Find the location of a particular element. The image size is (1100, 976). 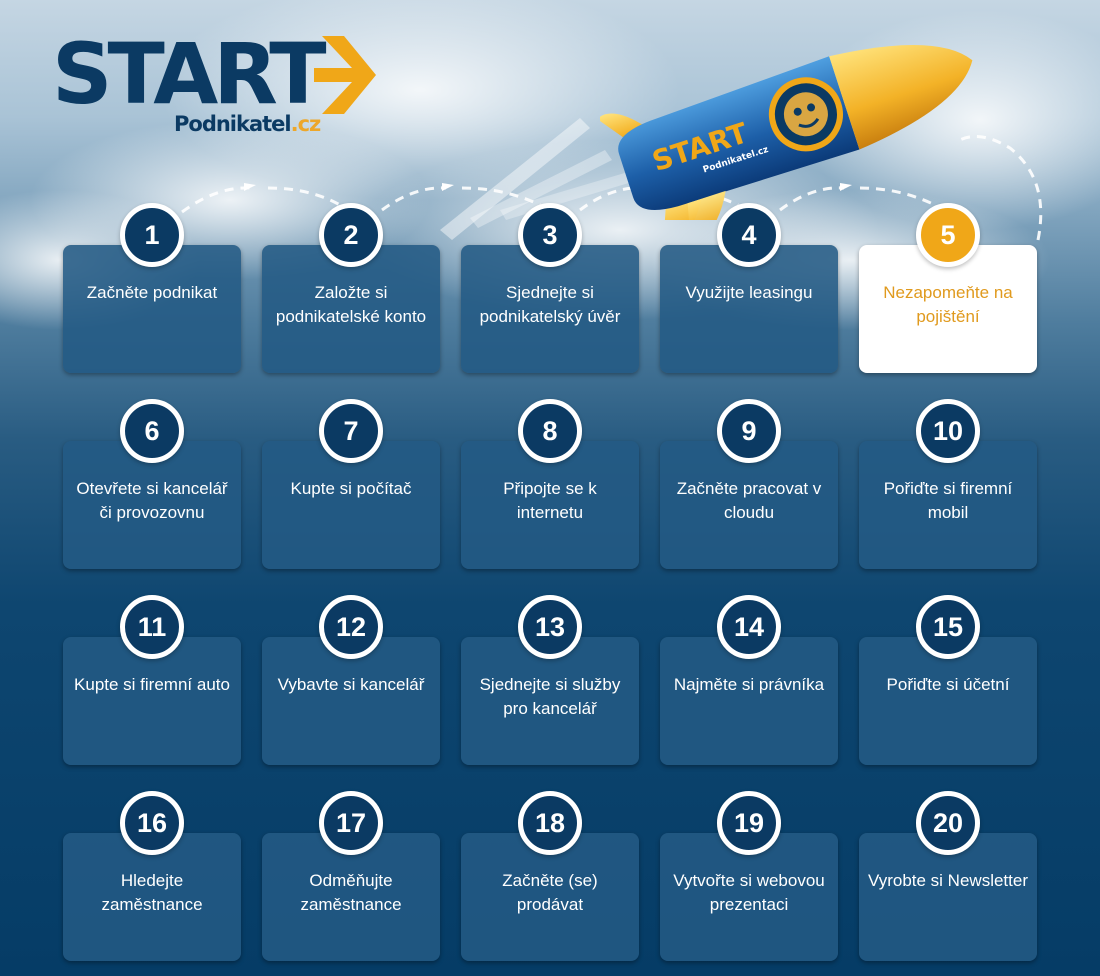

step-number-badge-10: 10 is located at coordinates (948, 431).